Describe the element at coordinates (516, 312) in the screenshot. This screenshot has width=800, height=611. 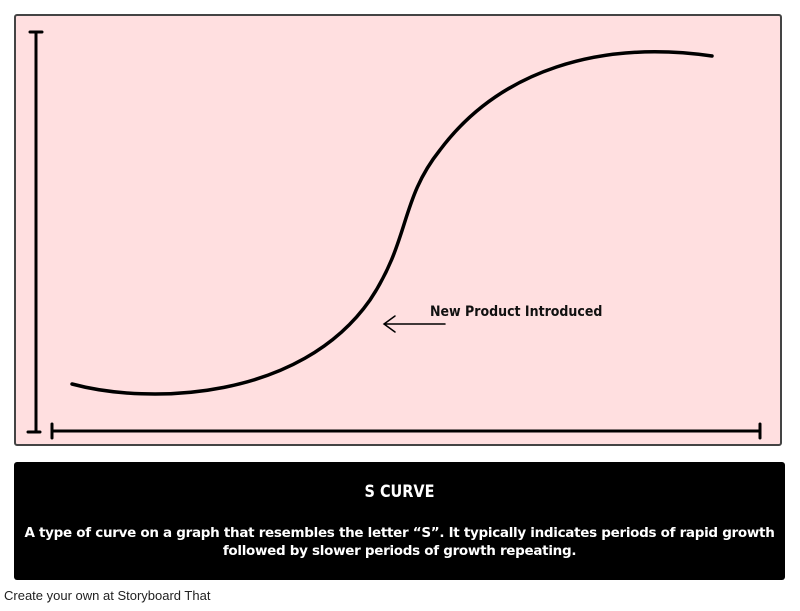
I see `annotation: New Product Introduced` at that location.